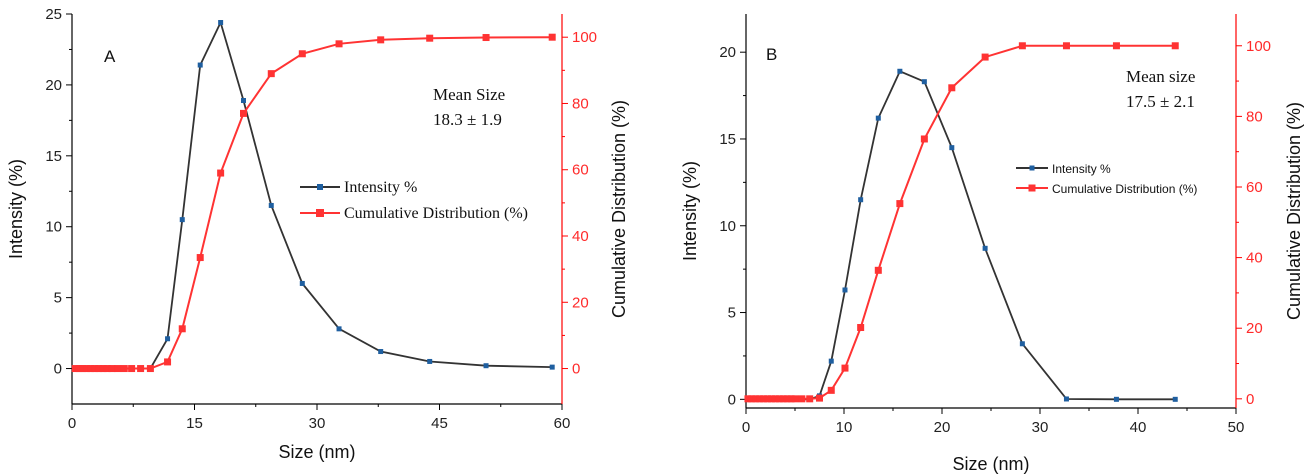  I want to click on x-tick-label: 45, so click(439, 423).